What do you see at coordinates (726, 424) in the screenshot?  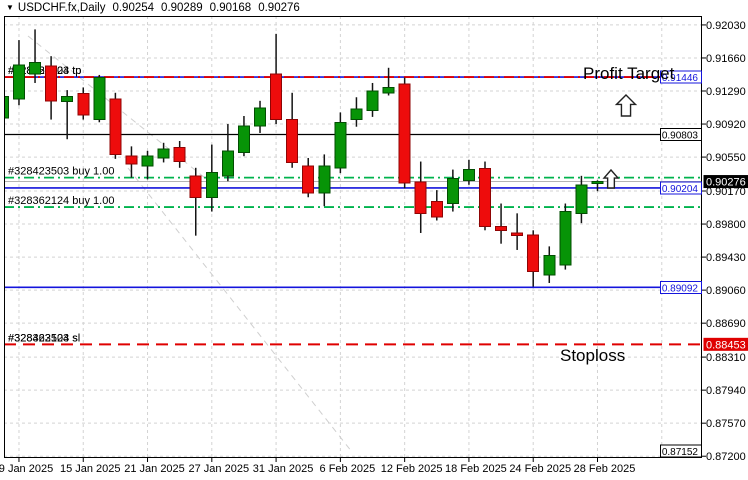 I see `y-axis-label: 0.87570` at bounding box center [726, 424].